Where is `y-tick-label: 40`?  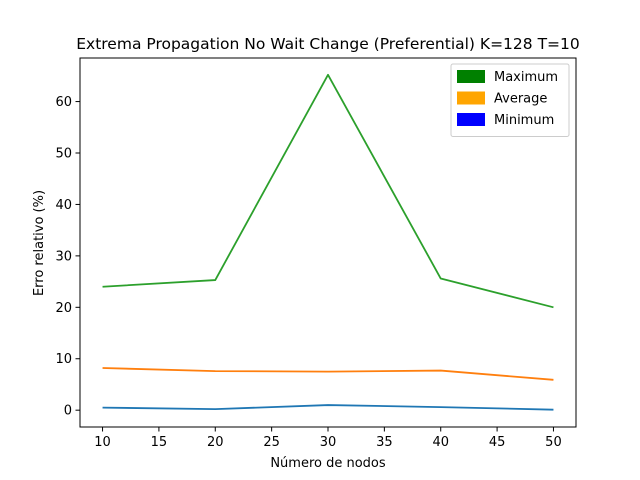
y-tick-label: 40 is located at coordinates (63, 205).